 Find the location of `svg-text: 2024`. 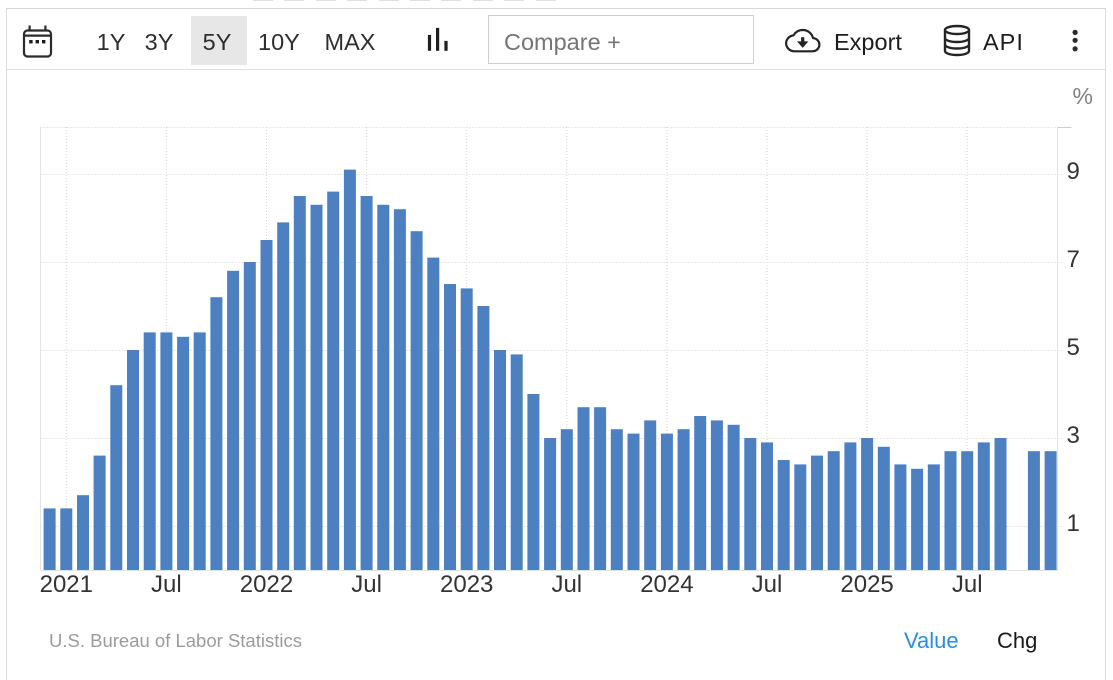

svg-text: 2024 is located at coordinates (666, 584).